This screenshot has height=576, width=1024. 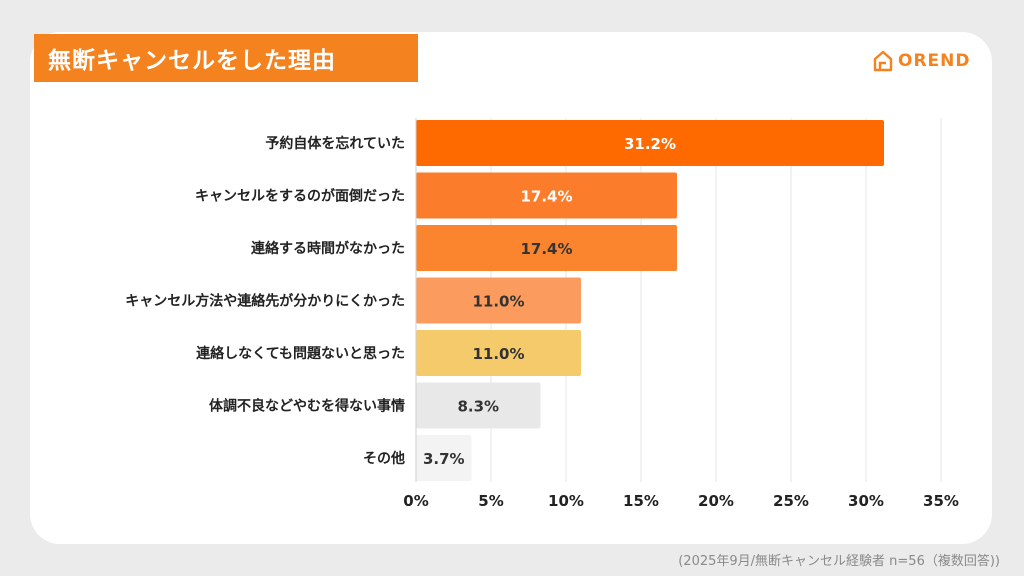 I want to click on data-label: 3.7%, so click(x=444, y=459).